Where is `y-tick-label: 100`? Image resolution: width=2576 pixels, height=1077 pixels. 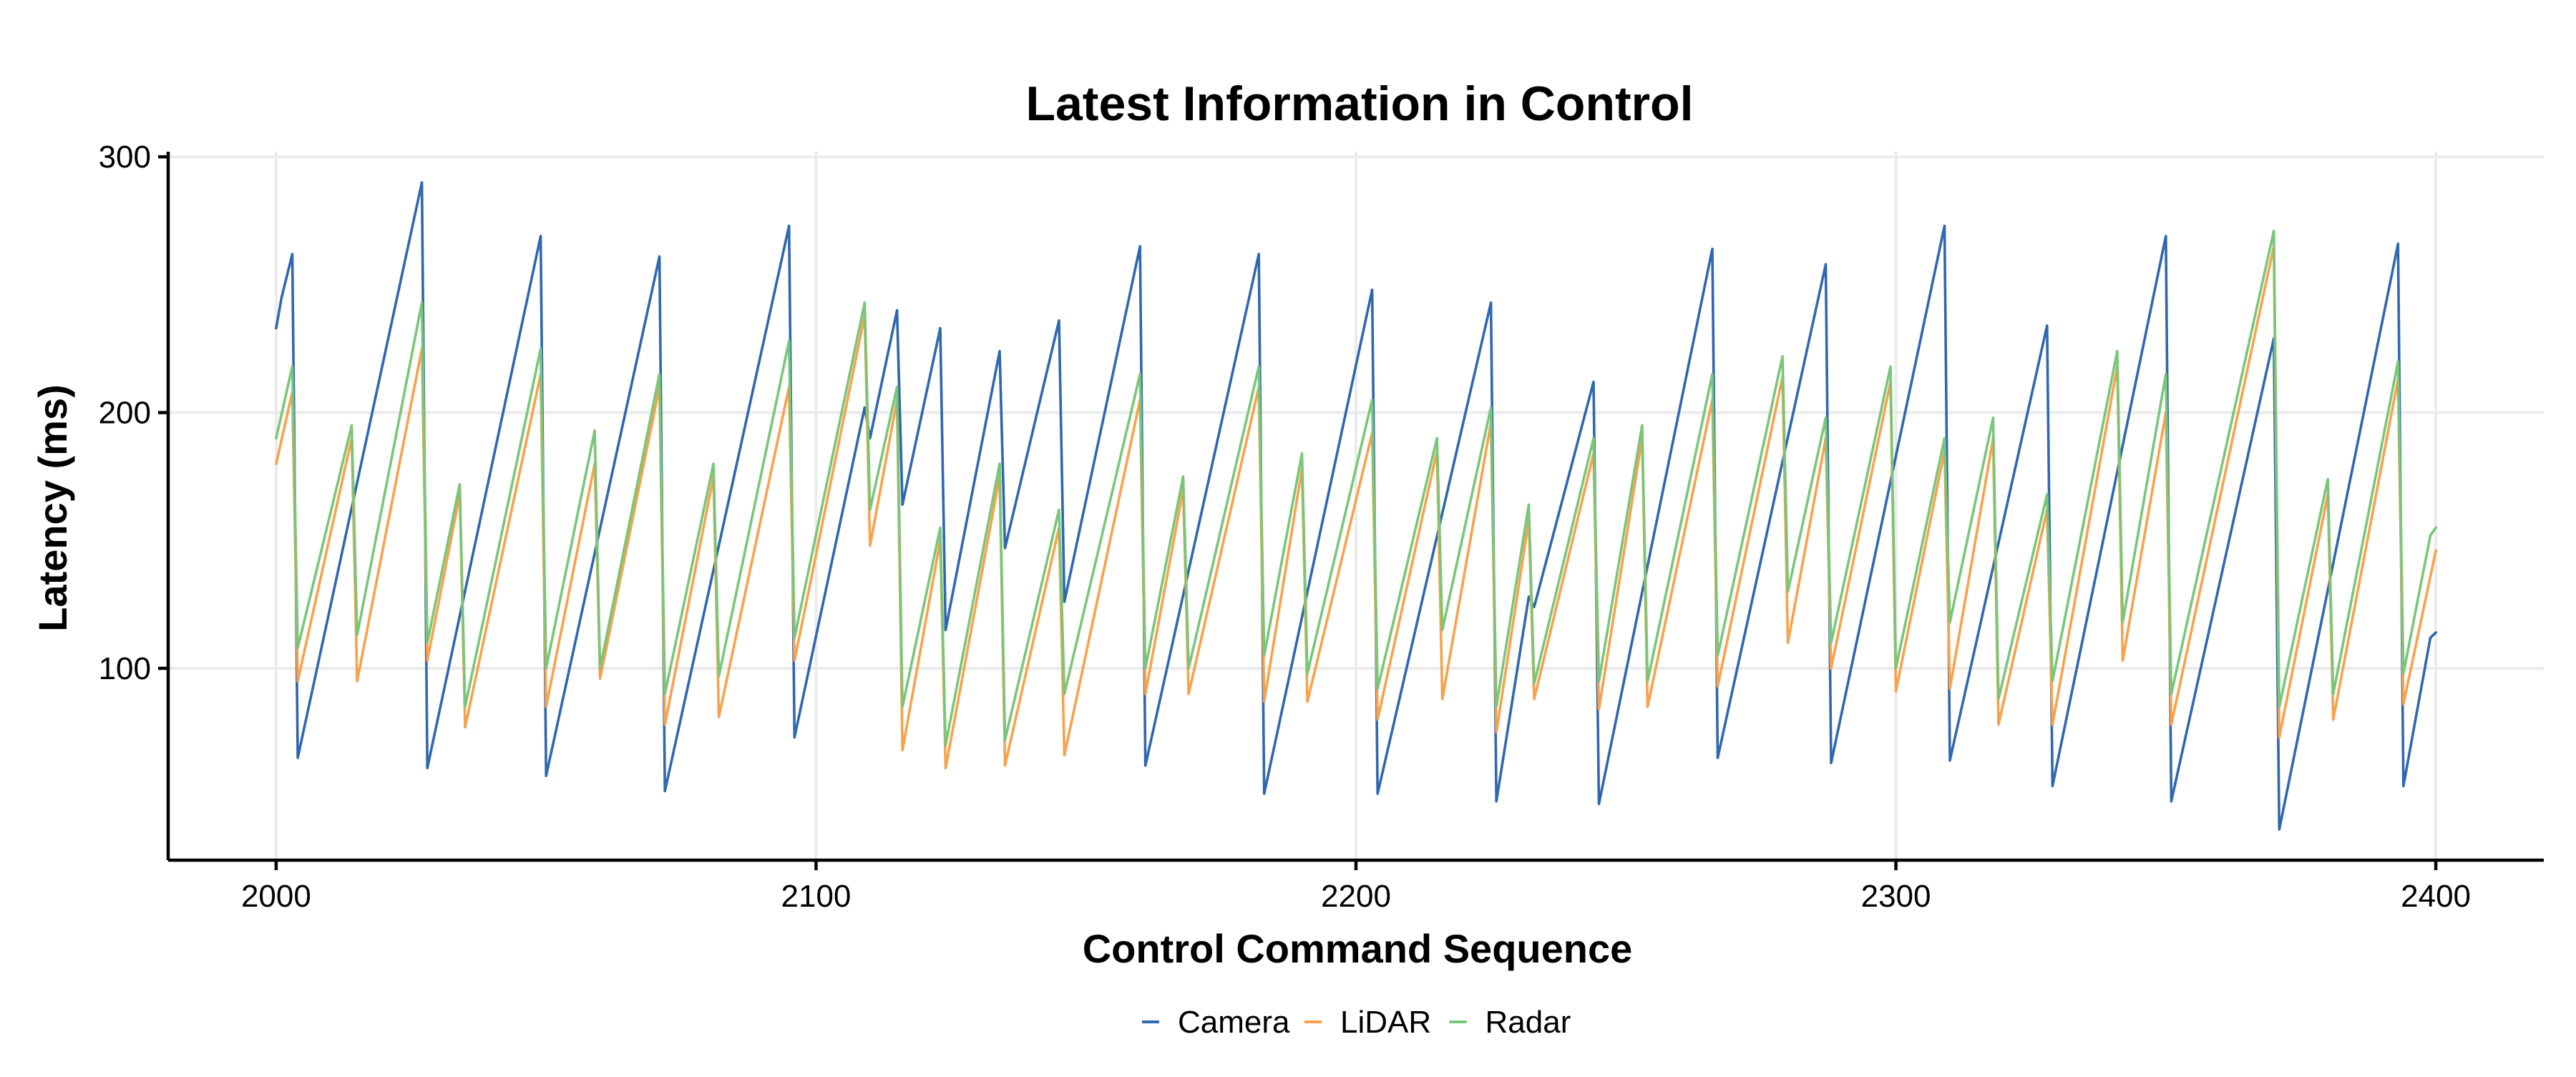 y-tick-label: 100 is located at coordinates (125, 668).